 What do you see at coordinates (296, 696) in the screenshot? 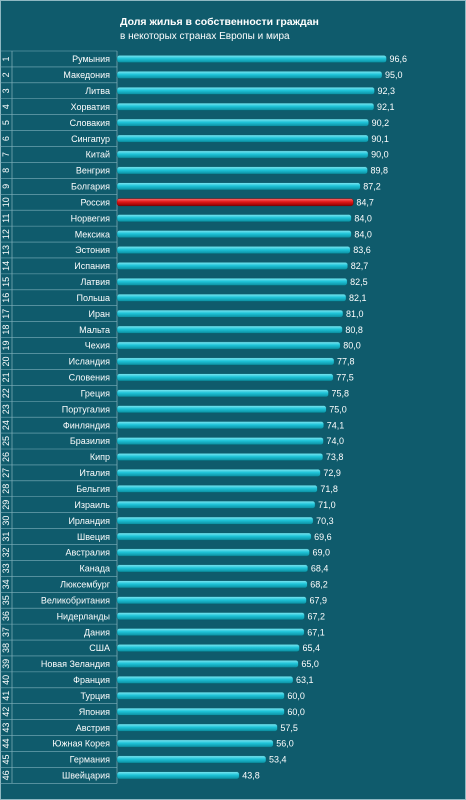
I see `value-label: 60,0` at bounding box center [296, 696].